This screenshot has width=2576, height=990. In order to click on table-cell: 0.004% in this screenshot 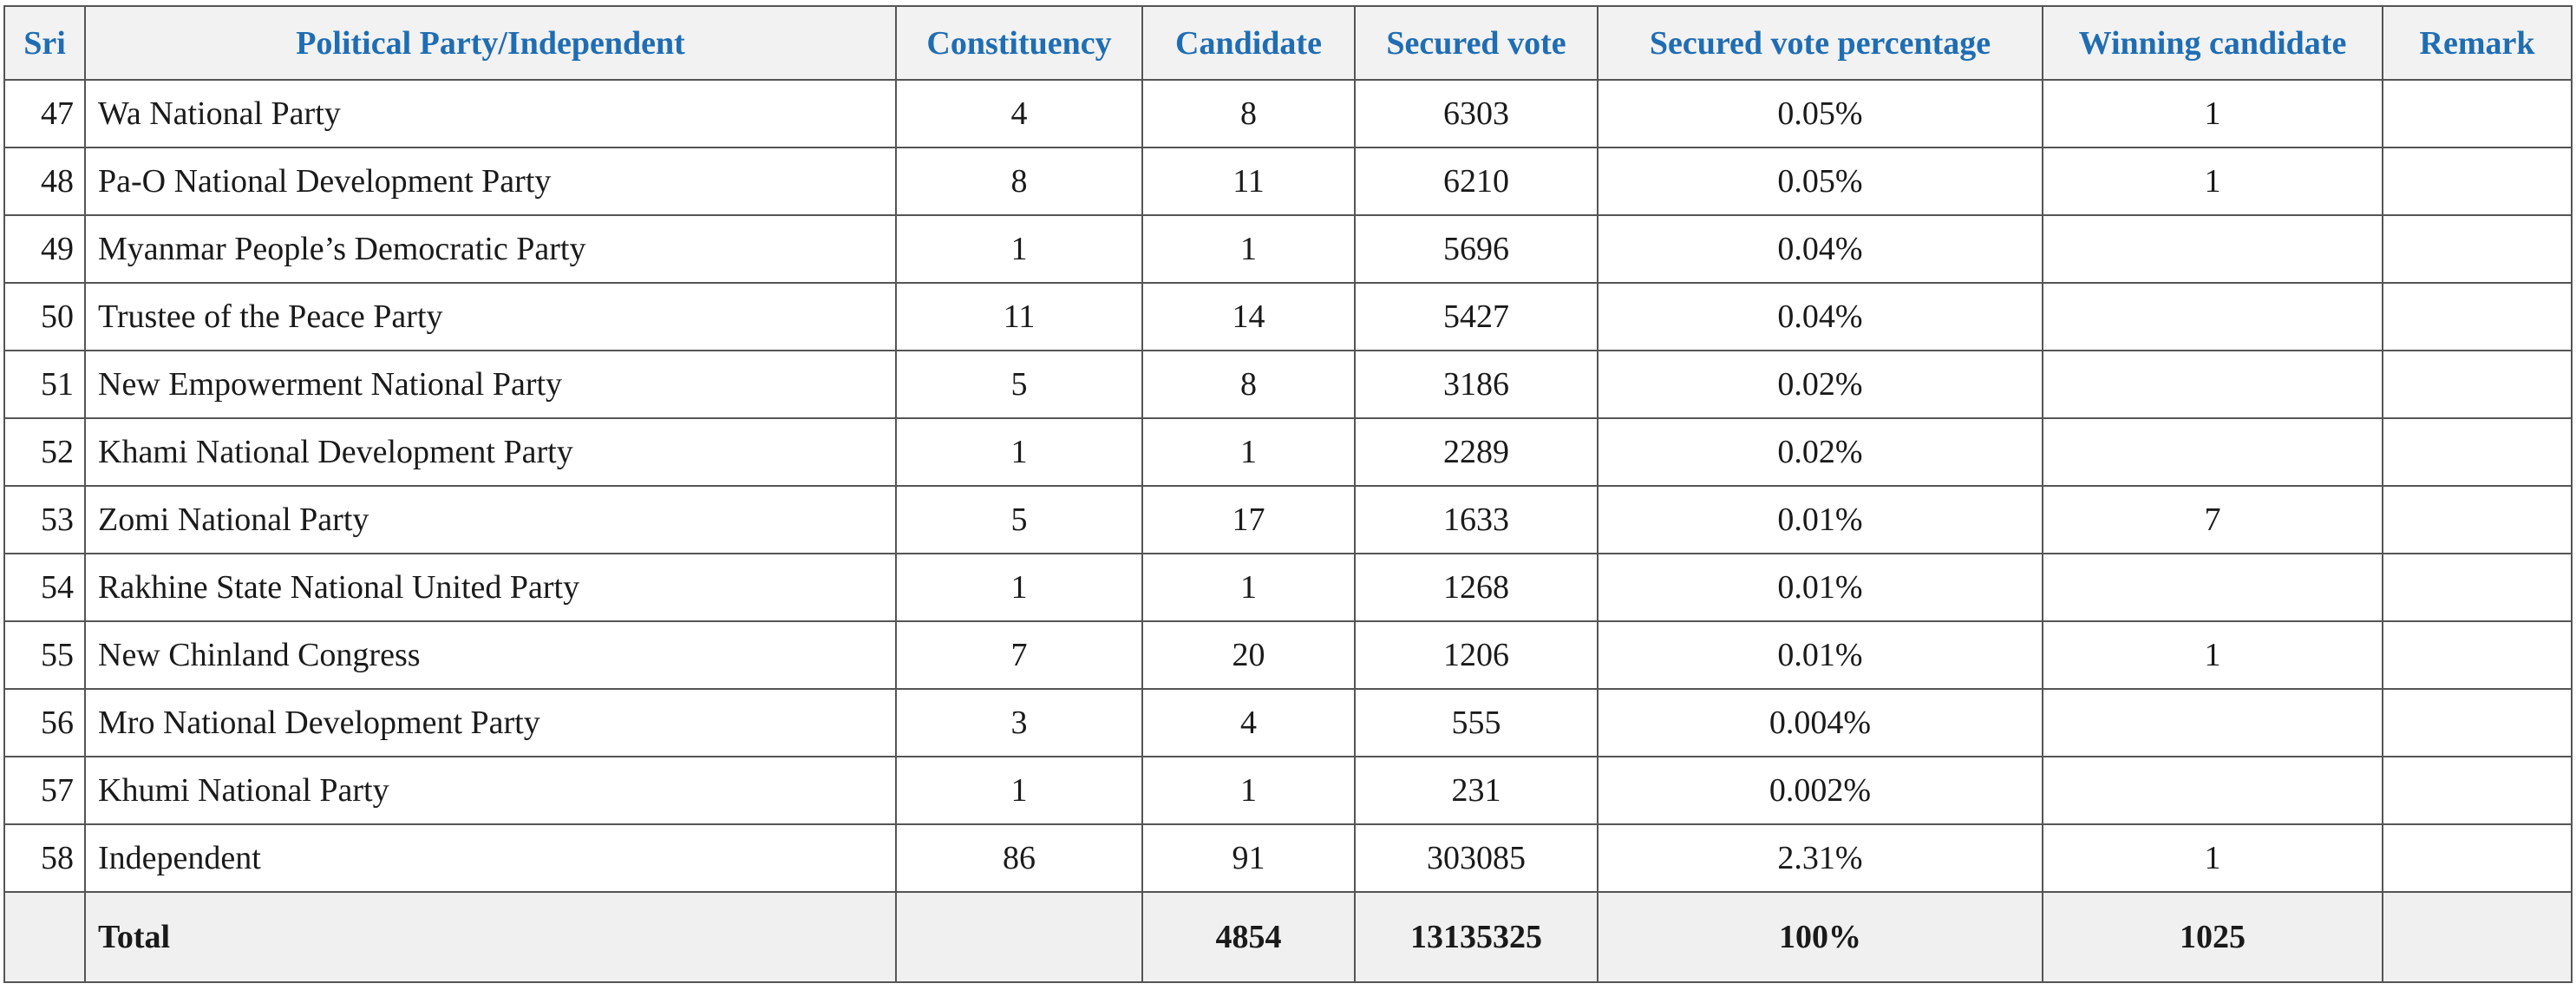, I will do `click(1820, 722)`.